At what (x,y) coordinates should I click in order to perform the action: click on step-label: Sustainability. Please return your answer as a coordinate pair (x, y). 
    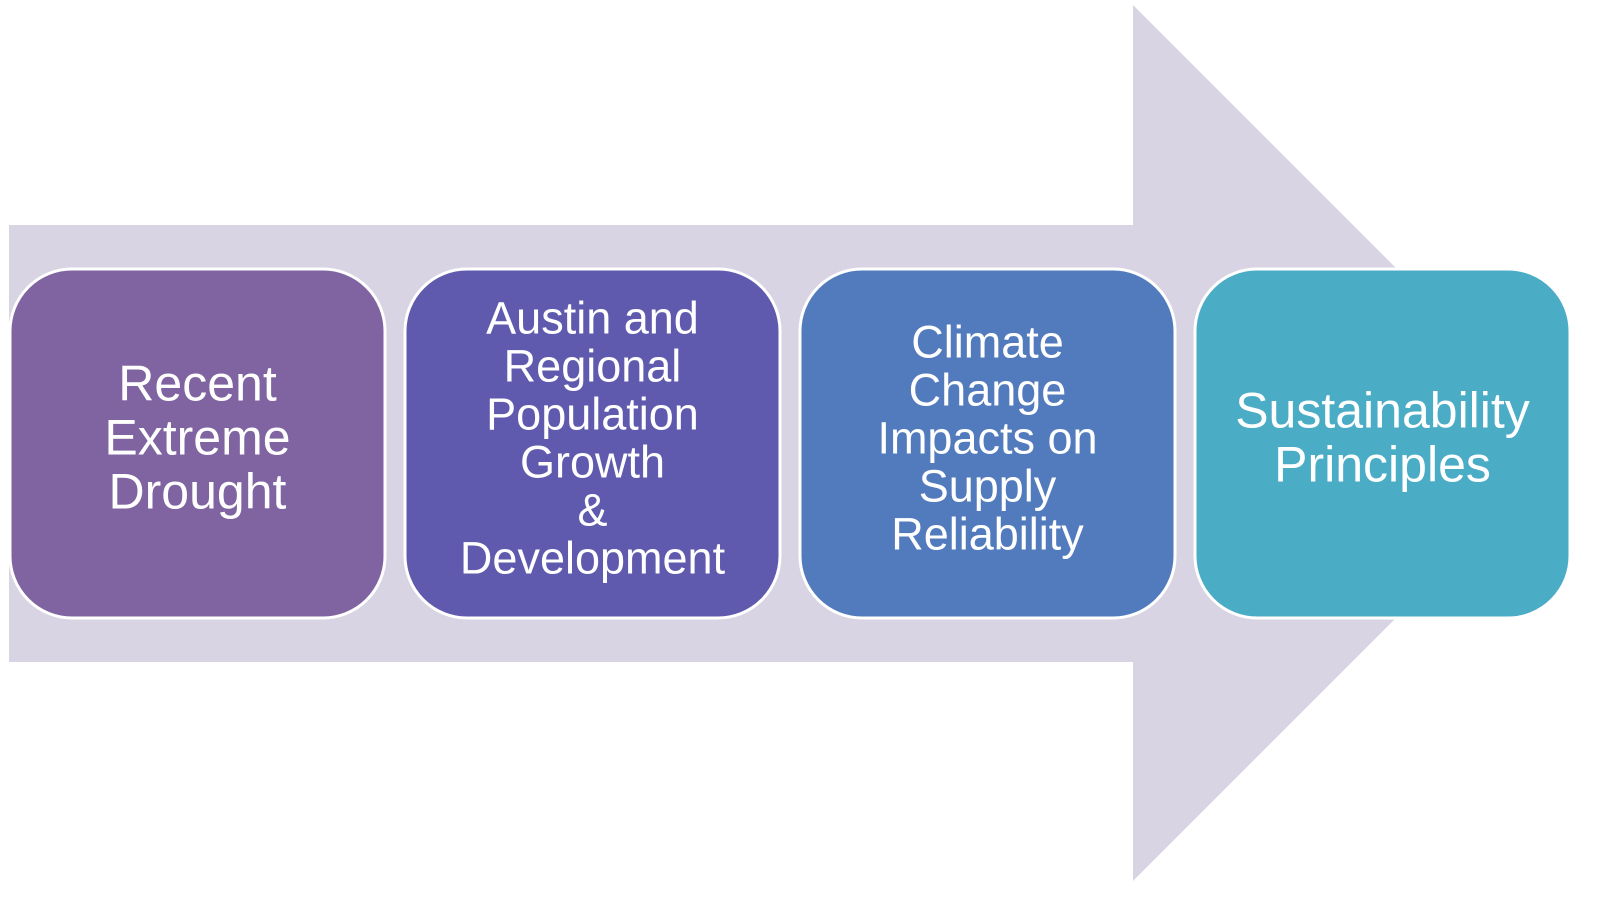
    Looking at the image, I should click on (1382, 411).